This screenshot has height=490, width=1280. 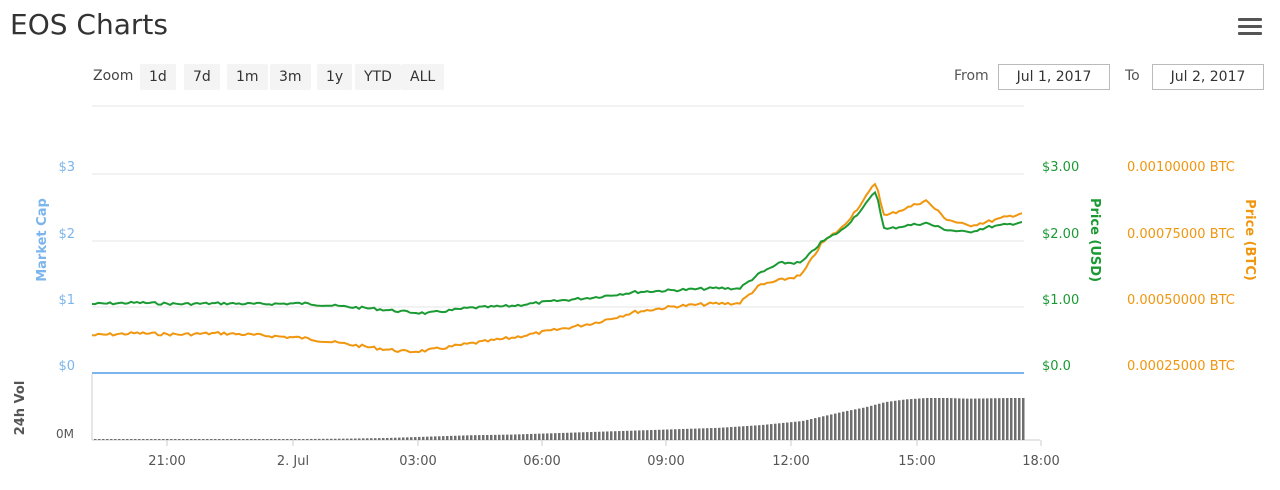 I want to click on usd-axis-title: Price (USD), so click(x=1094, y=240).